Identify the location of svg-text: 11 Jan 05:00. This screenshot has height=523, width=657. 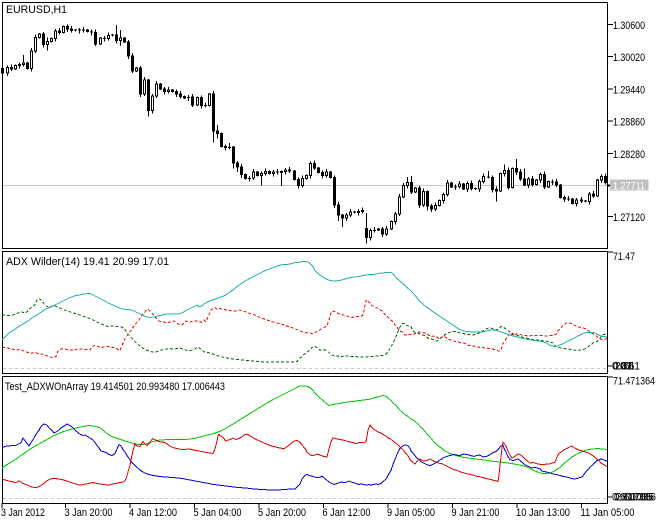
(608, 512).